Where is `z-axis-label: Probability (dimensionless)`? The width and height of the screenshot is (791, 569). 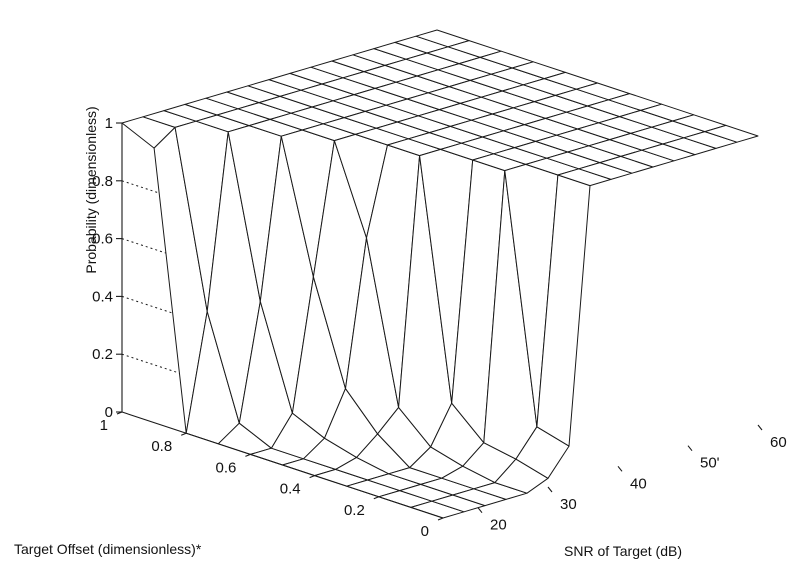 z-axis-label: Probability (dimensionless) is located at coordinates (91, 189).